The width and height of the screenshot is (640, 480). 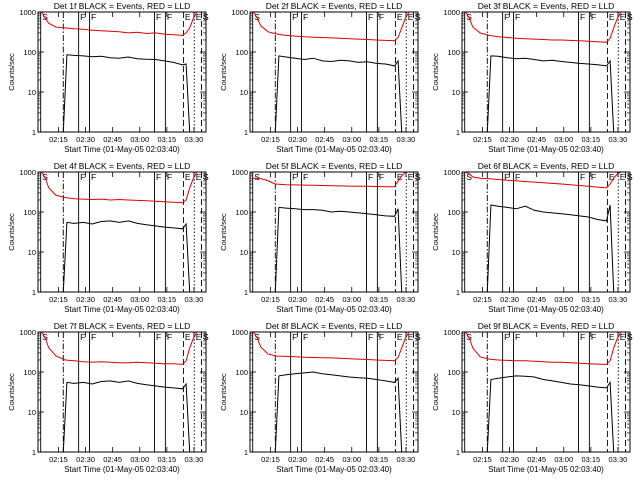 What do you see at coordinates (546, 166) in the screenshot?
I see `chart-title: Det 6f BLACK = Events, RED = LLD` at bounding box center [546, 166].